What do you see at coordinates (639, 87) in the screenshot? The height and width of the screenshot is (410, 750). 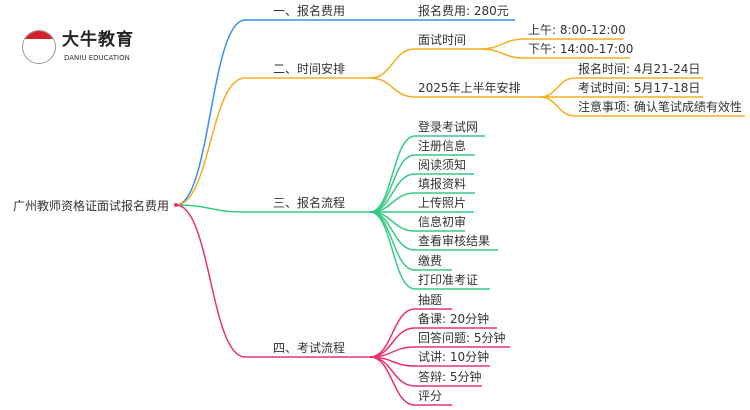 I see `leaf-node: 考试时间: 5月17-18日` at bounding box center [639, 87].